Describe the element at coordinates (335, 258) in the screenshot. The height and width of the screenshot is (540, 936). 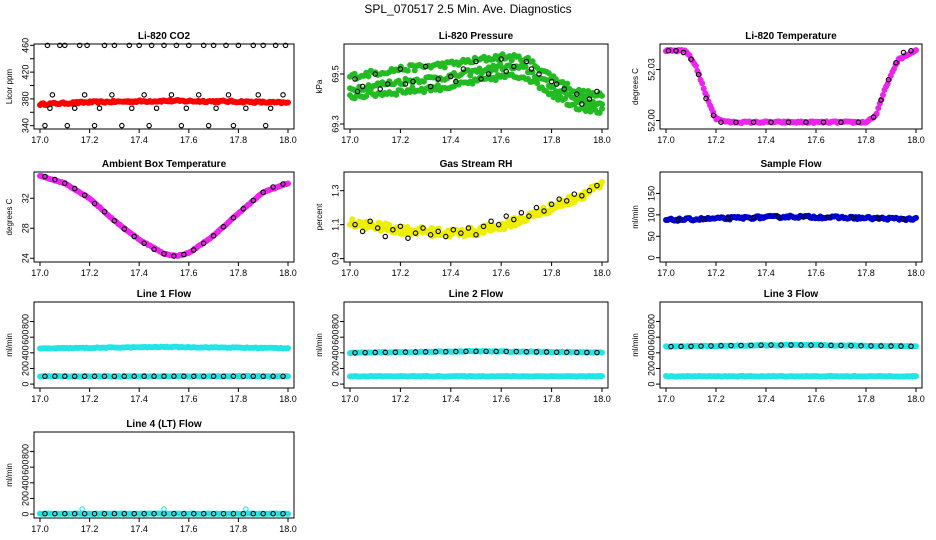
I see `y-tick-label: 0.9` at that location.